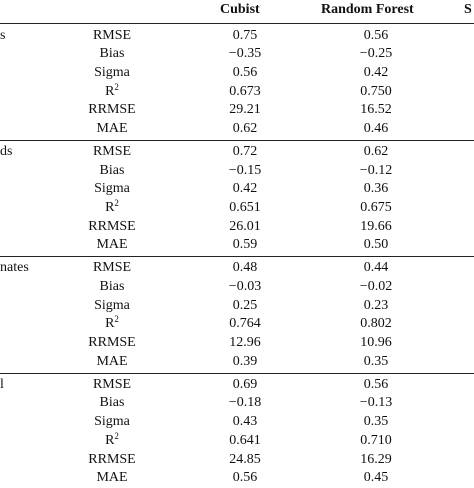 The image size is (474, 488). I want to click on random-forest-value: 0.62, so click(376, 151).